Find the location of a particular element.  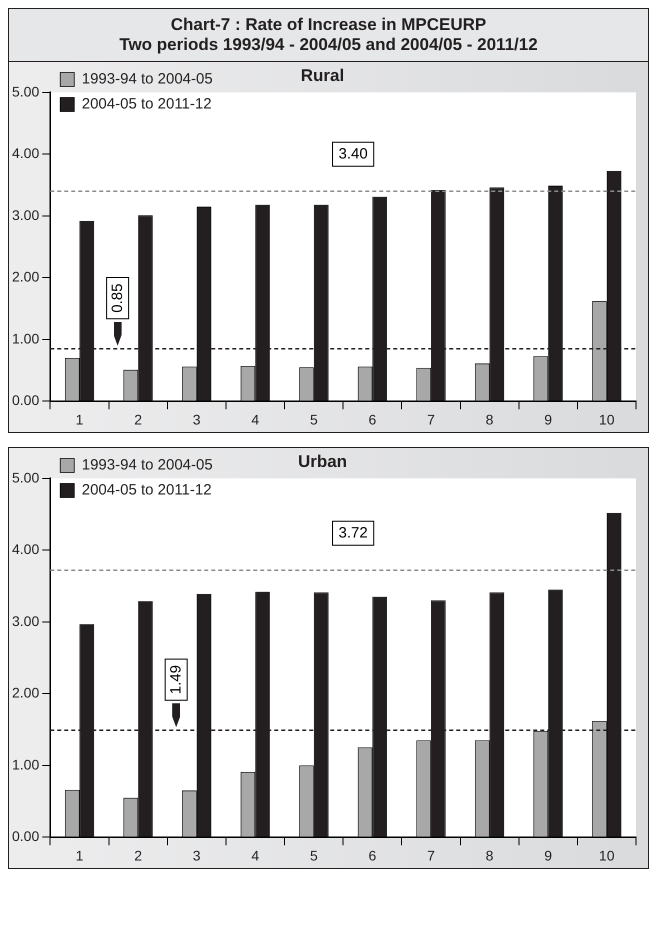

ref-line-label: 3.72 is located at coordinates (353, 533).